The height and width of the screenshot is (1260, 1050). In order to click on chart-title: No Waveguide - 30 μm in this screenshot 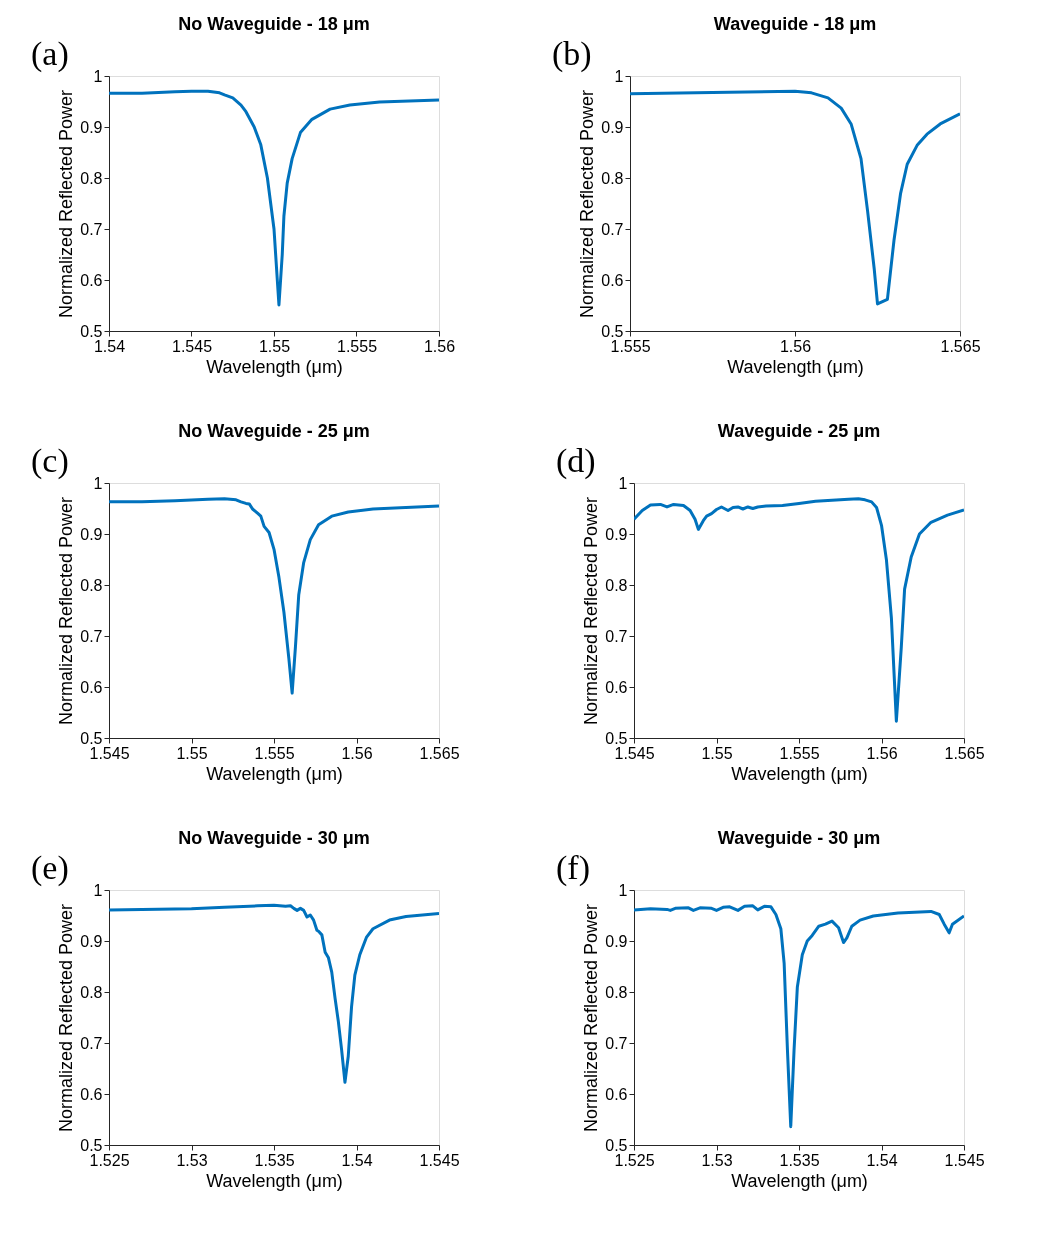, I will do `click(274, 838)`.